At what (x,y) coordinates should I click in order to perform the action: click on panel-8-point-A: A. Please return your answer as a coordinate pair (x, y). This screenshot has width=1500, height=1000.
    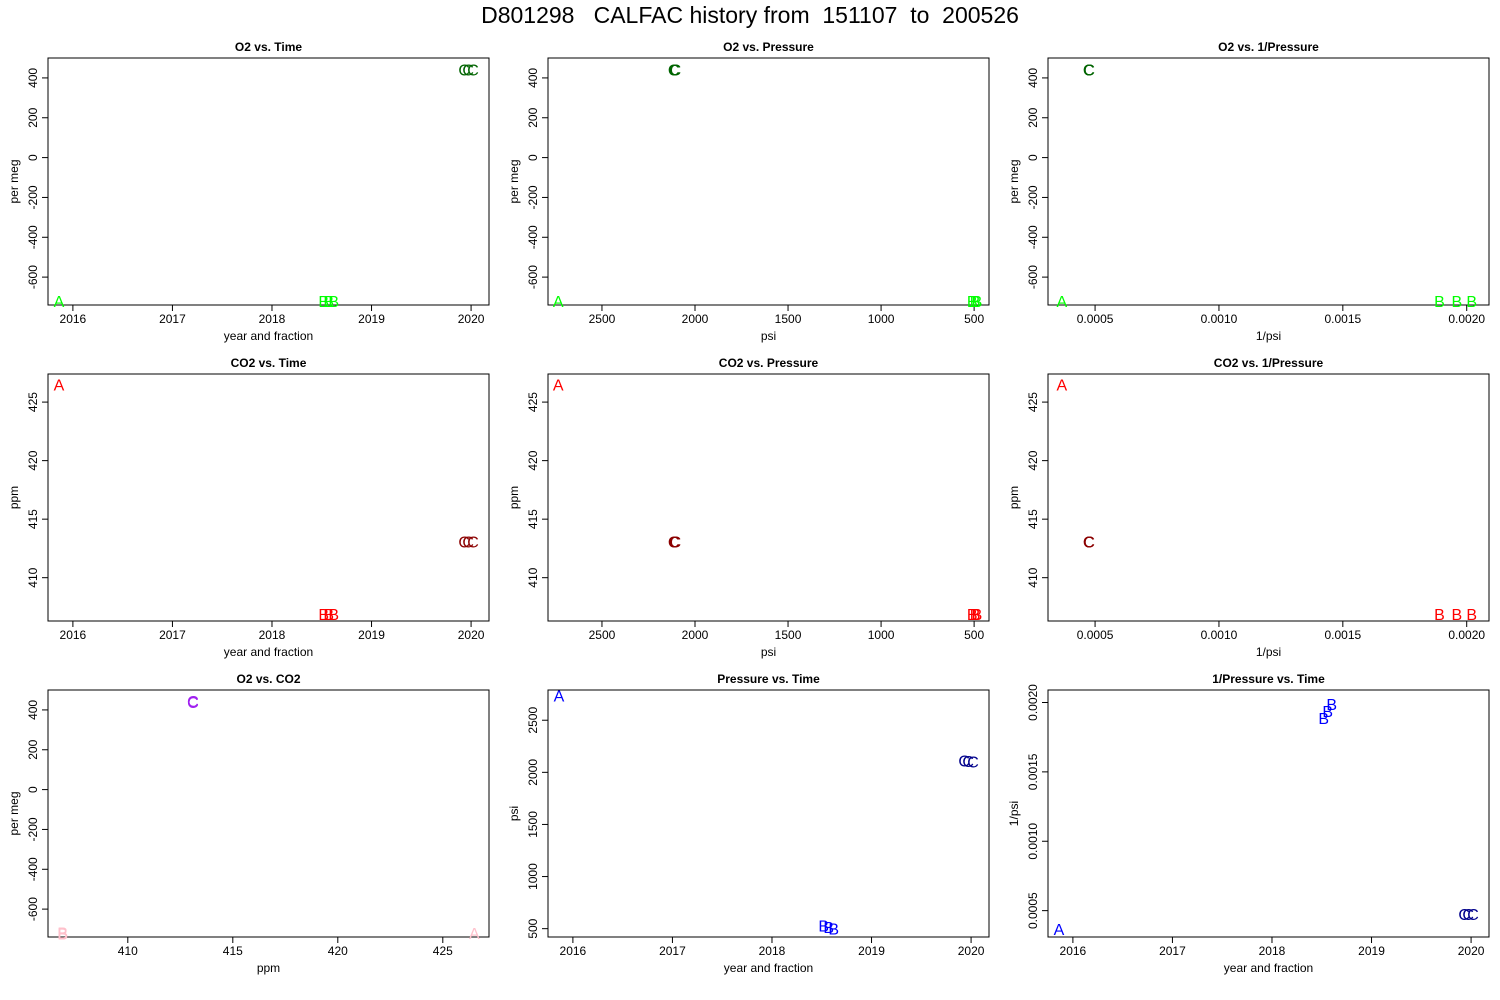
    Looking at the image, I should click on (559, 697).